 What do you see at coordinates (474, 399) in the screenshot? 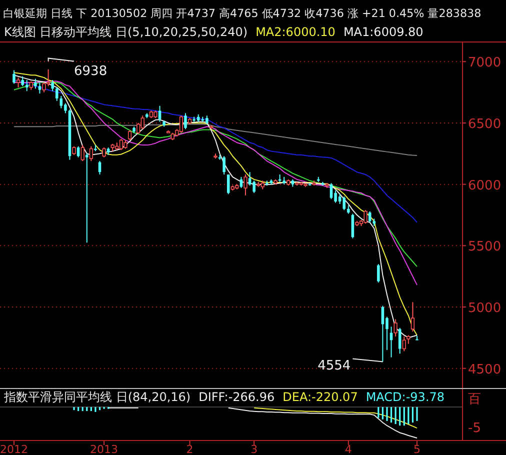
I see `text: 百` at bounding box center [474, 399].